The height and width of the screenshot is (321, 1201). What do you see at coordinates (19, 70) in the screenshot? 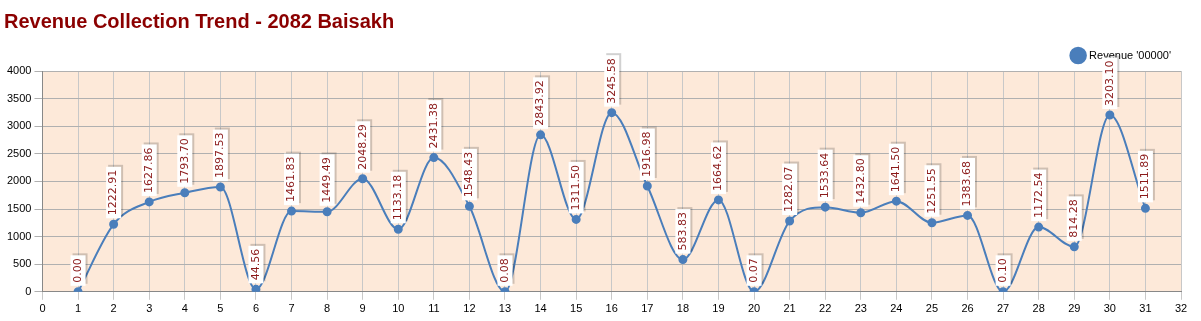
I see `y-tick-label: 4000` at bounding box center [19, 70].